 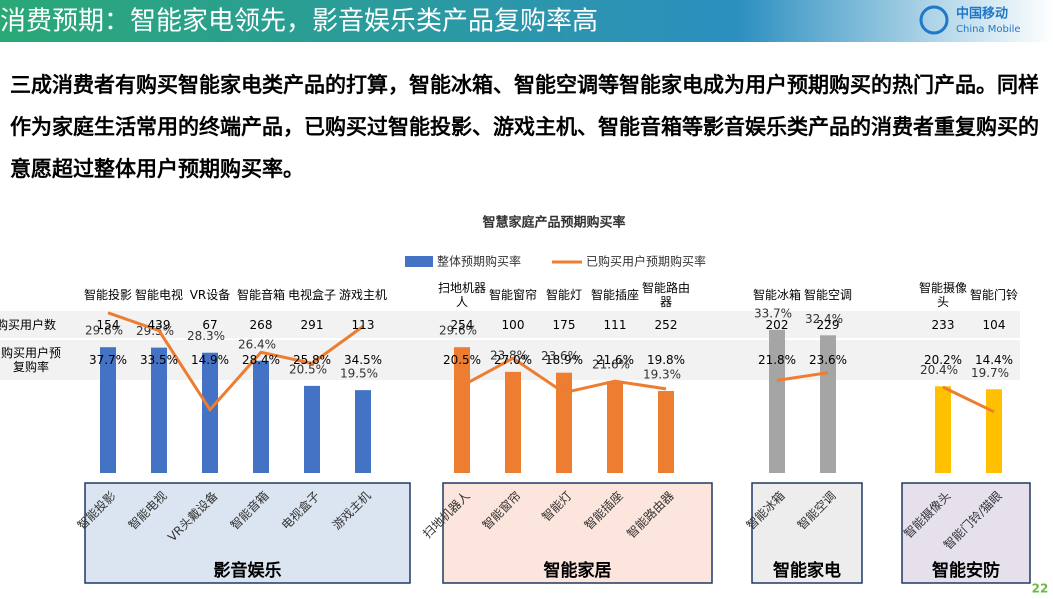 I want to click on table-header: 智能灯, so click(x=563, y=295).